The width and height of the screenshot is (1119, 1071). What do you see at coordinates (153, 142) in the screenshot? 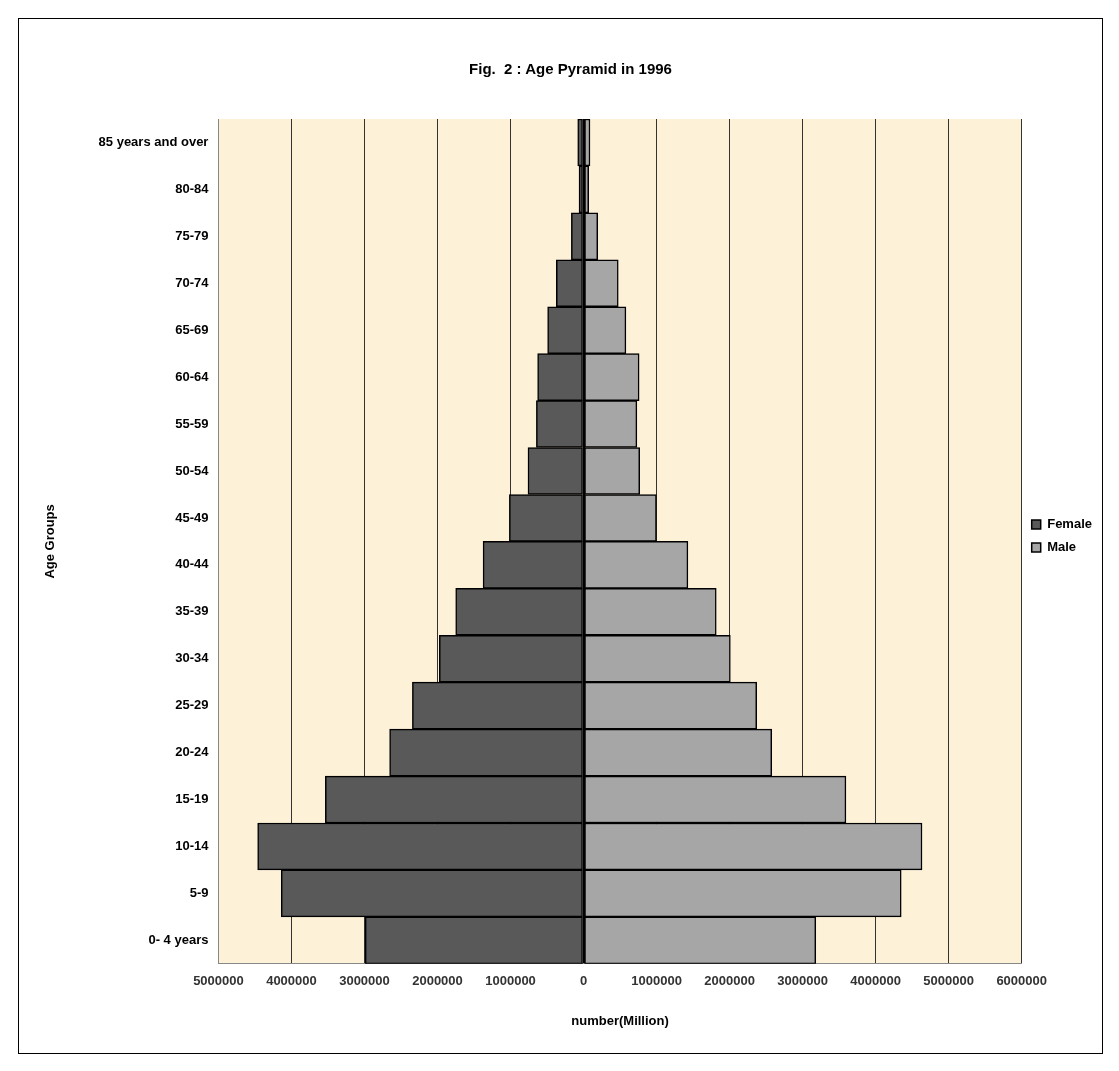
I see `y-tick-label: 85 years and over` at bounding box center [153, 142].